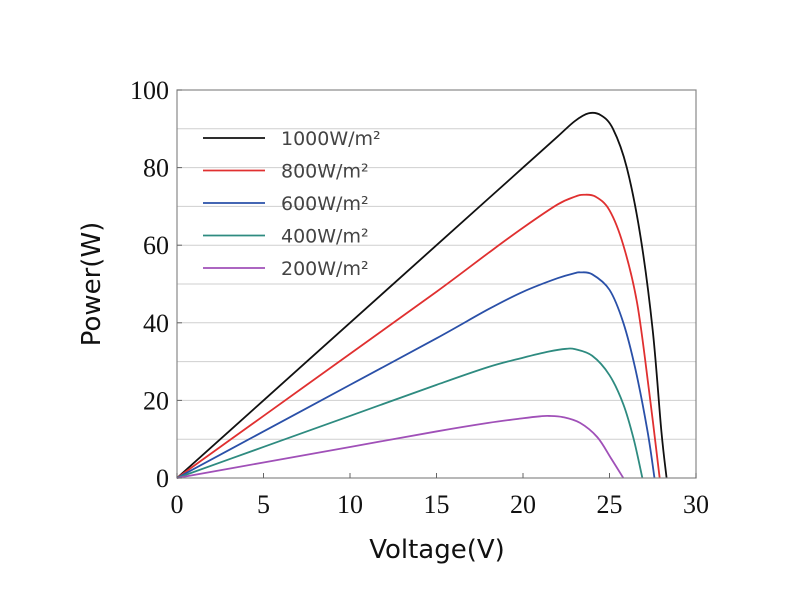 This screenshot has width=800, height=600. Describe the element at coordinates (156, 245) in the screenshot. I see `y-tick-label: 60` at that location.